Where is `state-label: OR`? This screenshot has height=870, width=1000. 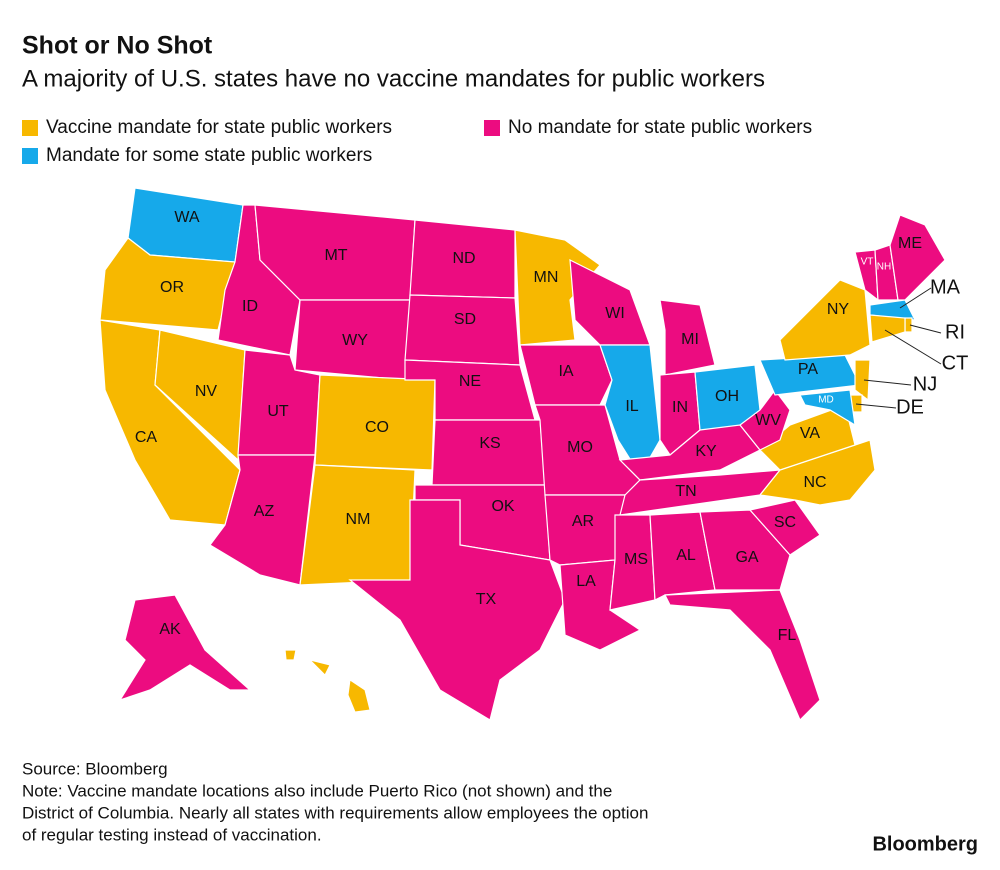
state-label: OR is located at coordinates (172, 287).